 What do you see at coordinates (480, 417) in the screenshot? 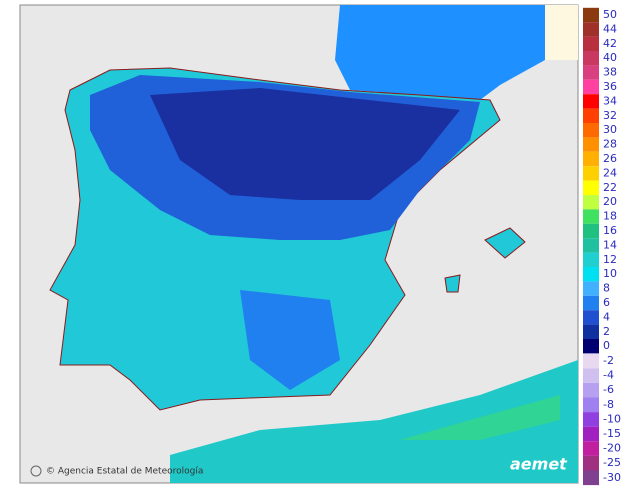
I see `africa-warm` at bounding box center [480, 417].